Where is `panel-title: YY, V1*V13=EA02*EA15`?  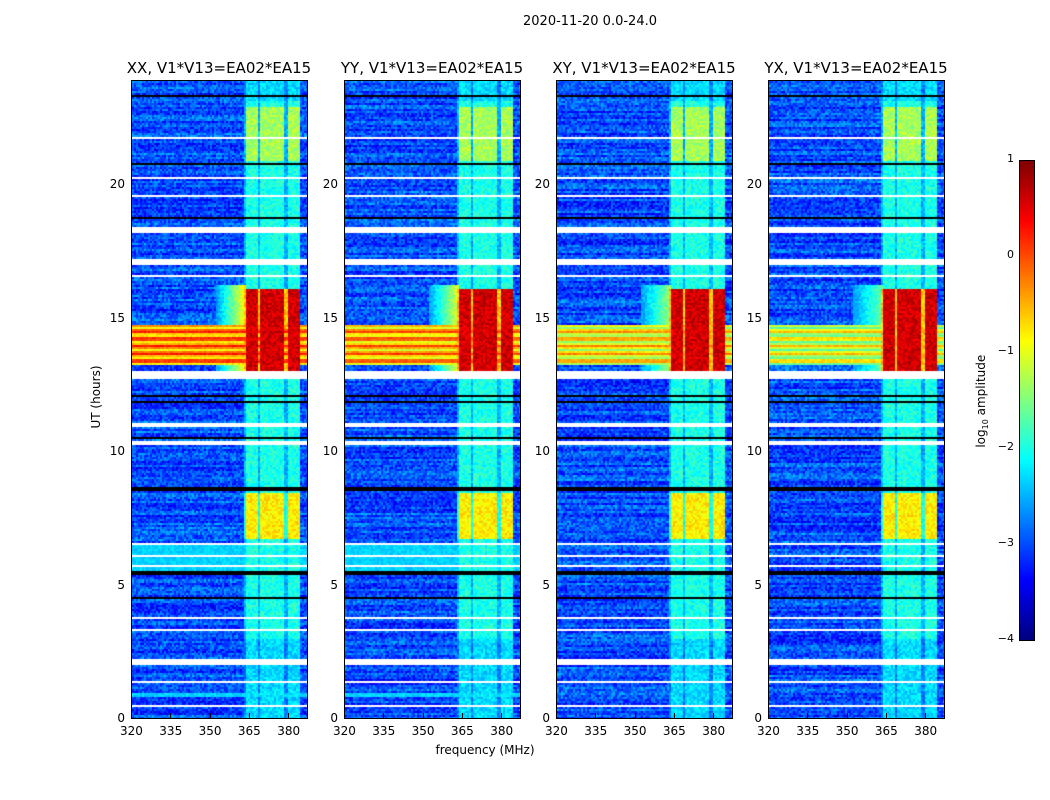
panel-title: YY, V1*V13=EA02*EA15 is located at coordinates (432, 68).